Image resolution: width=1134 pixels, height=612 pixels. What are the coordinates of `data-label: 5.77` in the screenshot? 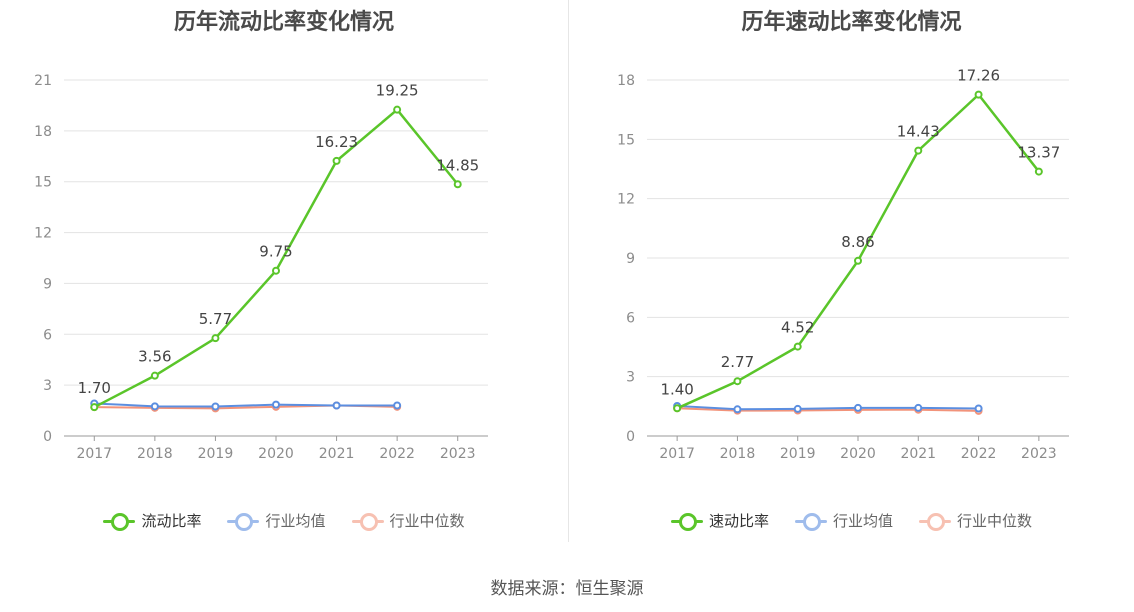 It's located at (215, 319).